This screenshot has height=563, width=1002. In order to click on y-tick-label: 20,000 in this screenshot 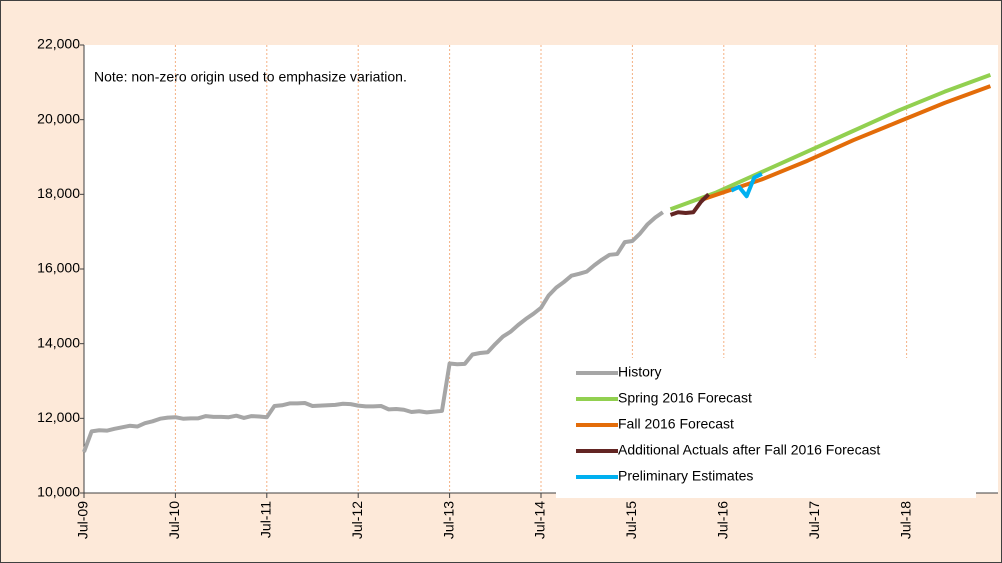, I will do `click(58, 118)`.